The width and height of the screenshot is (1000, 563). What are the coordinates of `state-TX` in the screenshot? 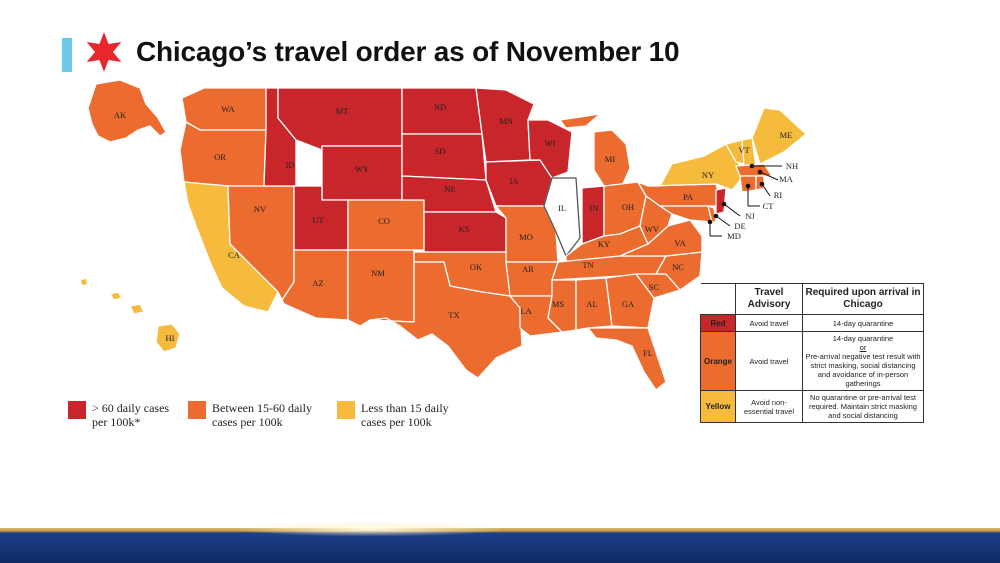 It's located at (446, 320).